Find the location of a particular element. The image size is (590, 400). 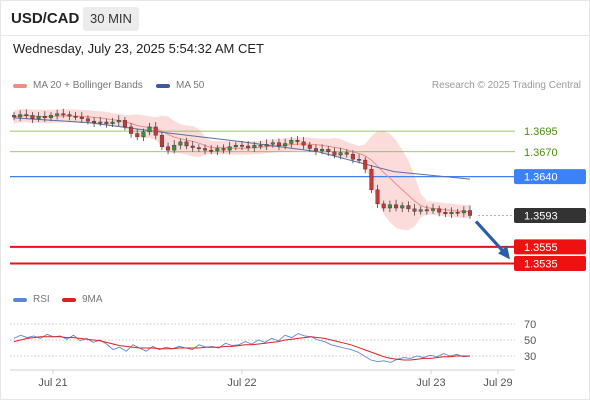

level-tag-1.3640 is located at coordinates (550, 177).